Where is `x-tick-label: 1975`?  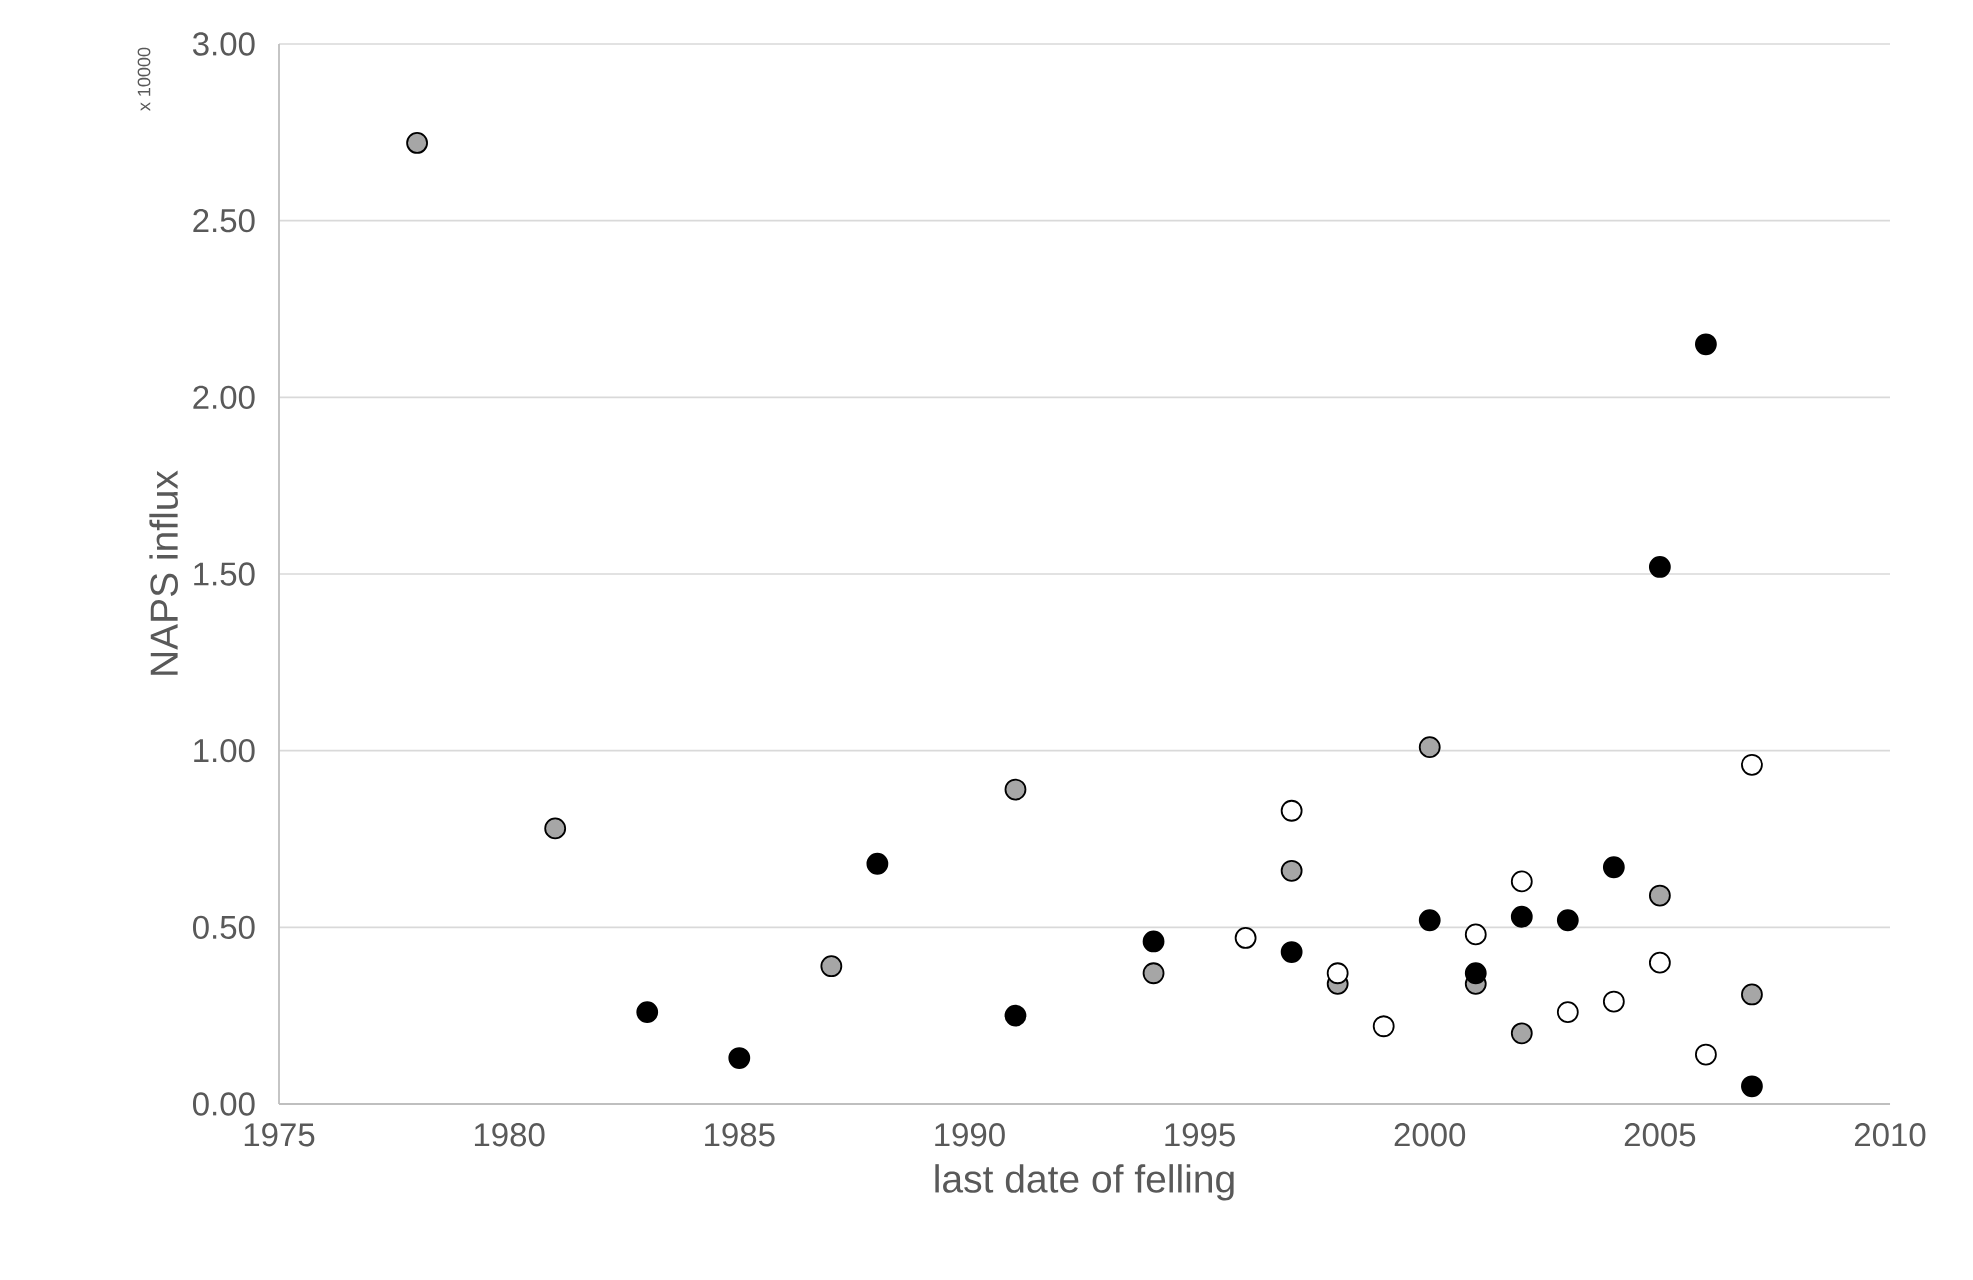 x-tick-label: 1975 is located at coordinates (279, 1135).